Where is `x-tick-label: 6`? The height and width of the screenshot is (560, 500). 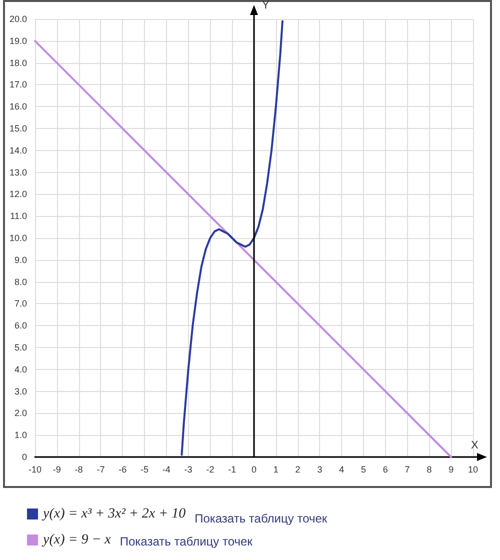 x-tick-label: 6 is located at coordinates (385, 469).